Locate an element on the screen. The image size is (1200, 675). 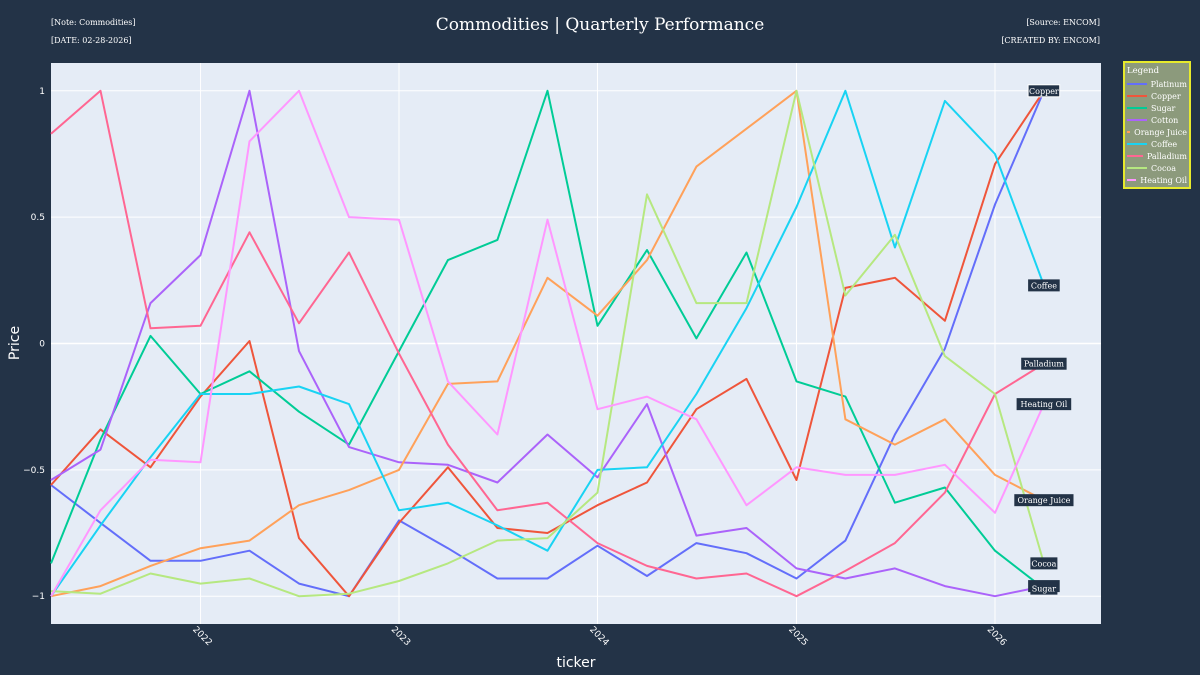
source-label: [Source: ENCOM] is located at coordinates (1063, 22).